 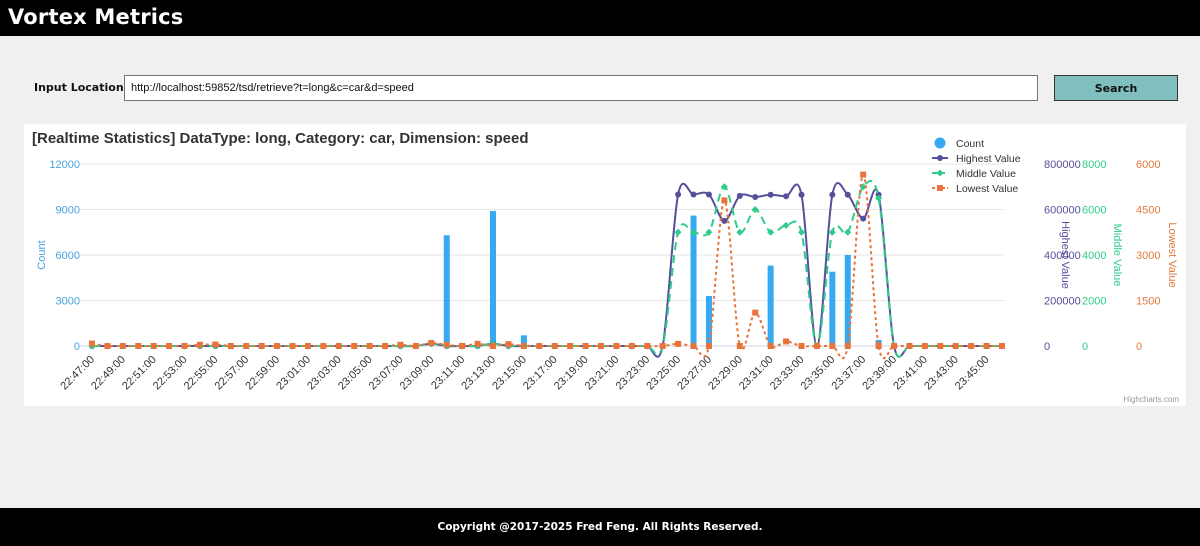 I want to click on middle-axis-title: Middle Value, so click(x=1117, y=255).